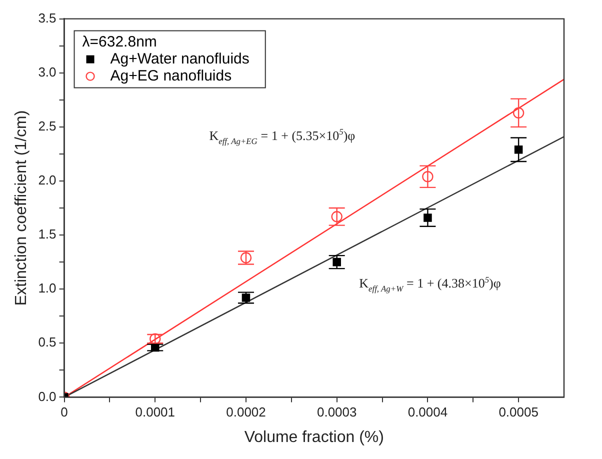 Image resolution: width=602 pixels, height=459 pixels. What do you see at coordinates (47, 126) in the screenshot?
I see `y-tick-label: 2.5` at bounding box center [47, 126].